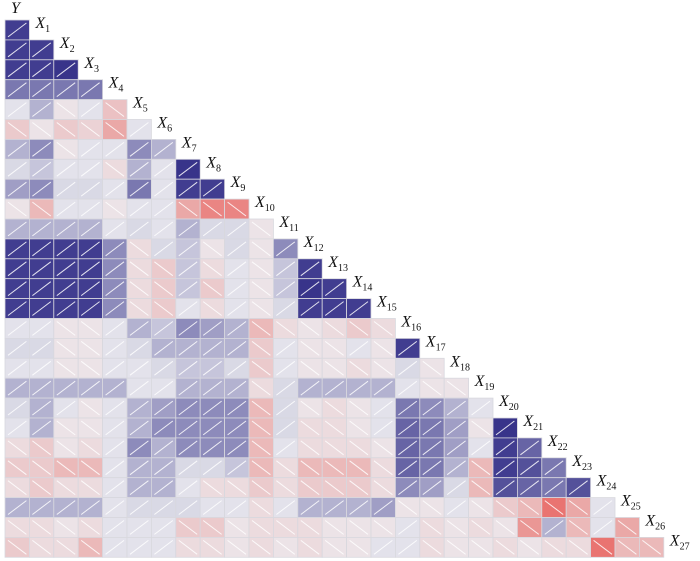 The width and height of the screenshot is (700, 561). I want to click on variable-label: X9, so click(238, 184).